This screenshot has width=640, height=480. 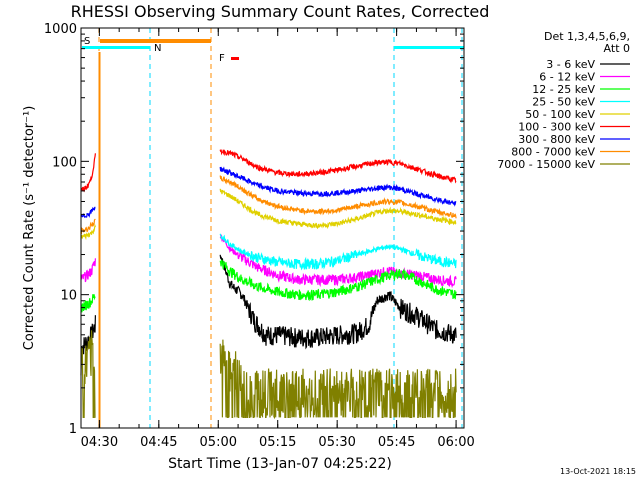 What do you see at coordinates (158, 442) in the screenshot?
I see `x-tick-label: 04:45` at bounding box center [158, 442].